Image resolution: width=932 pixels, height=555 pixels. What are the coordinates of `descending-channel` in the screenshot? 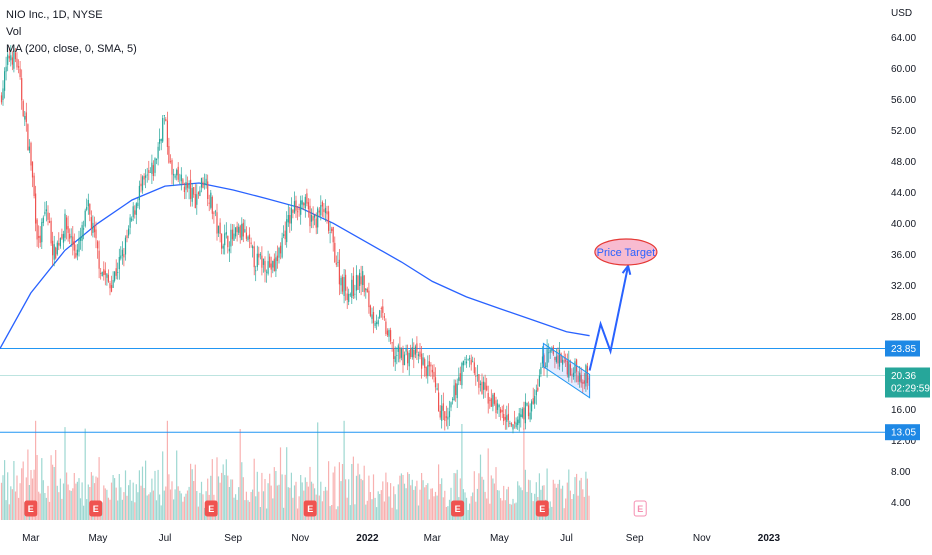 It's located at (566, 370).